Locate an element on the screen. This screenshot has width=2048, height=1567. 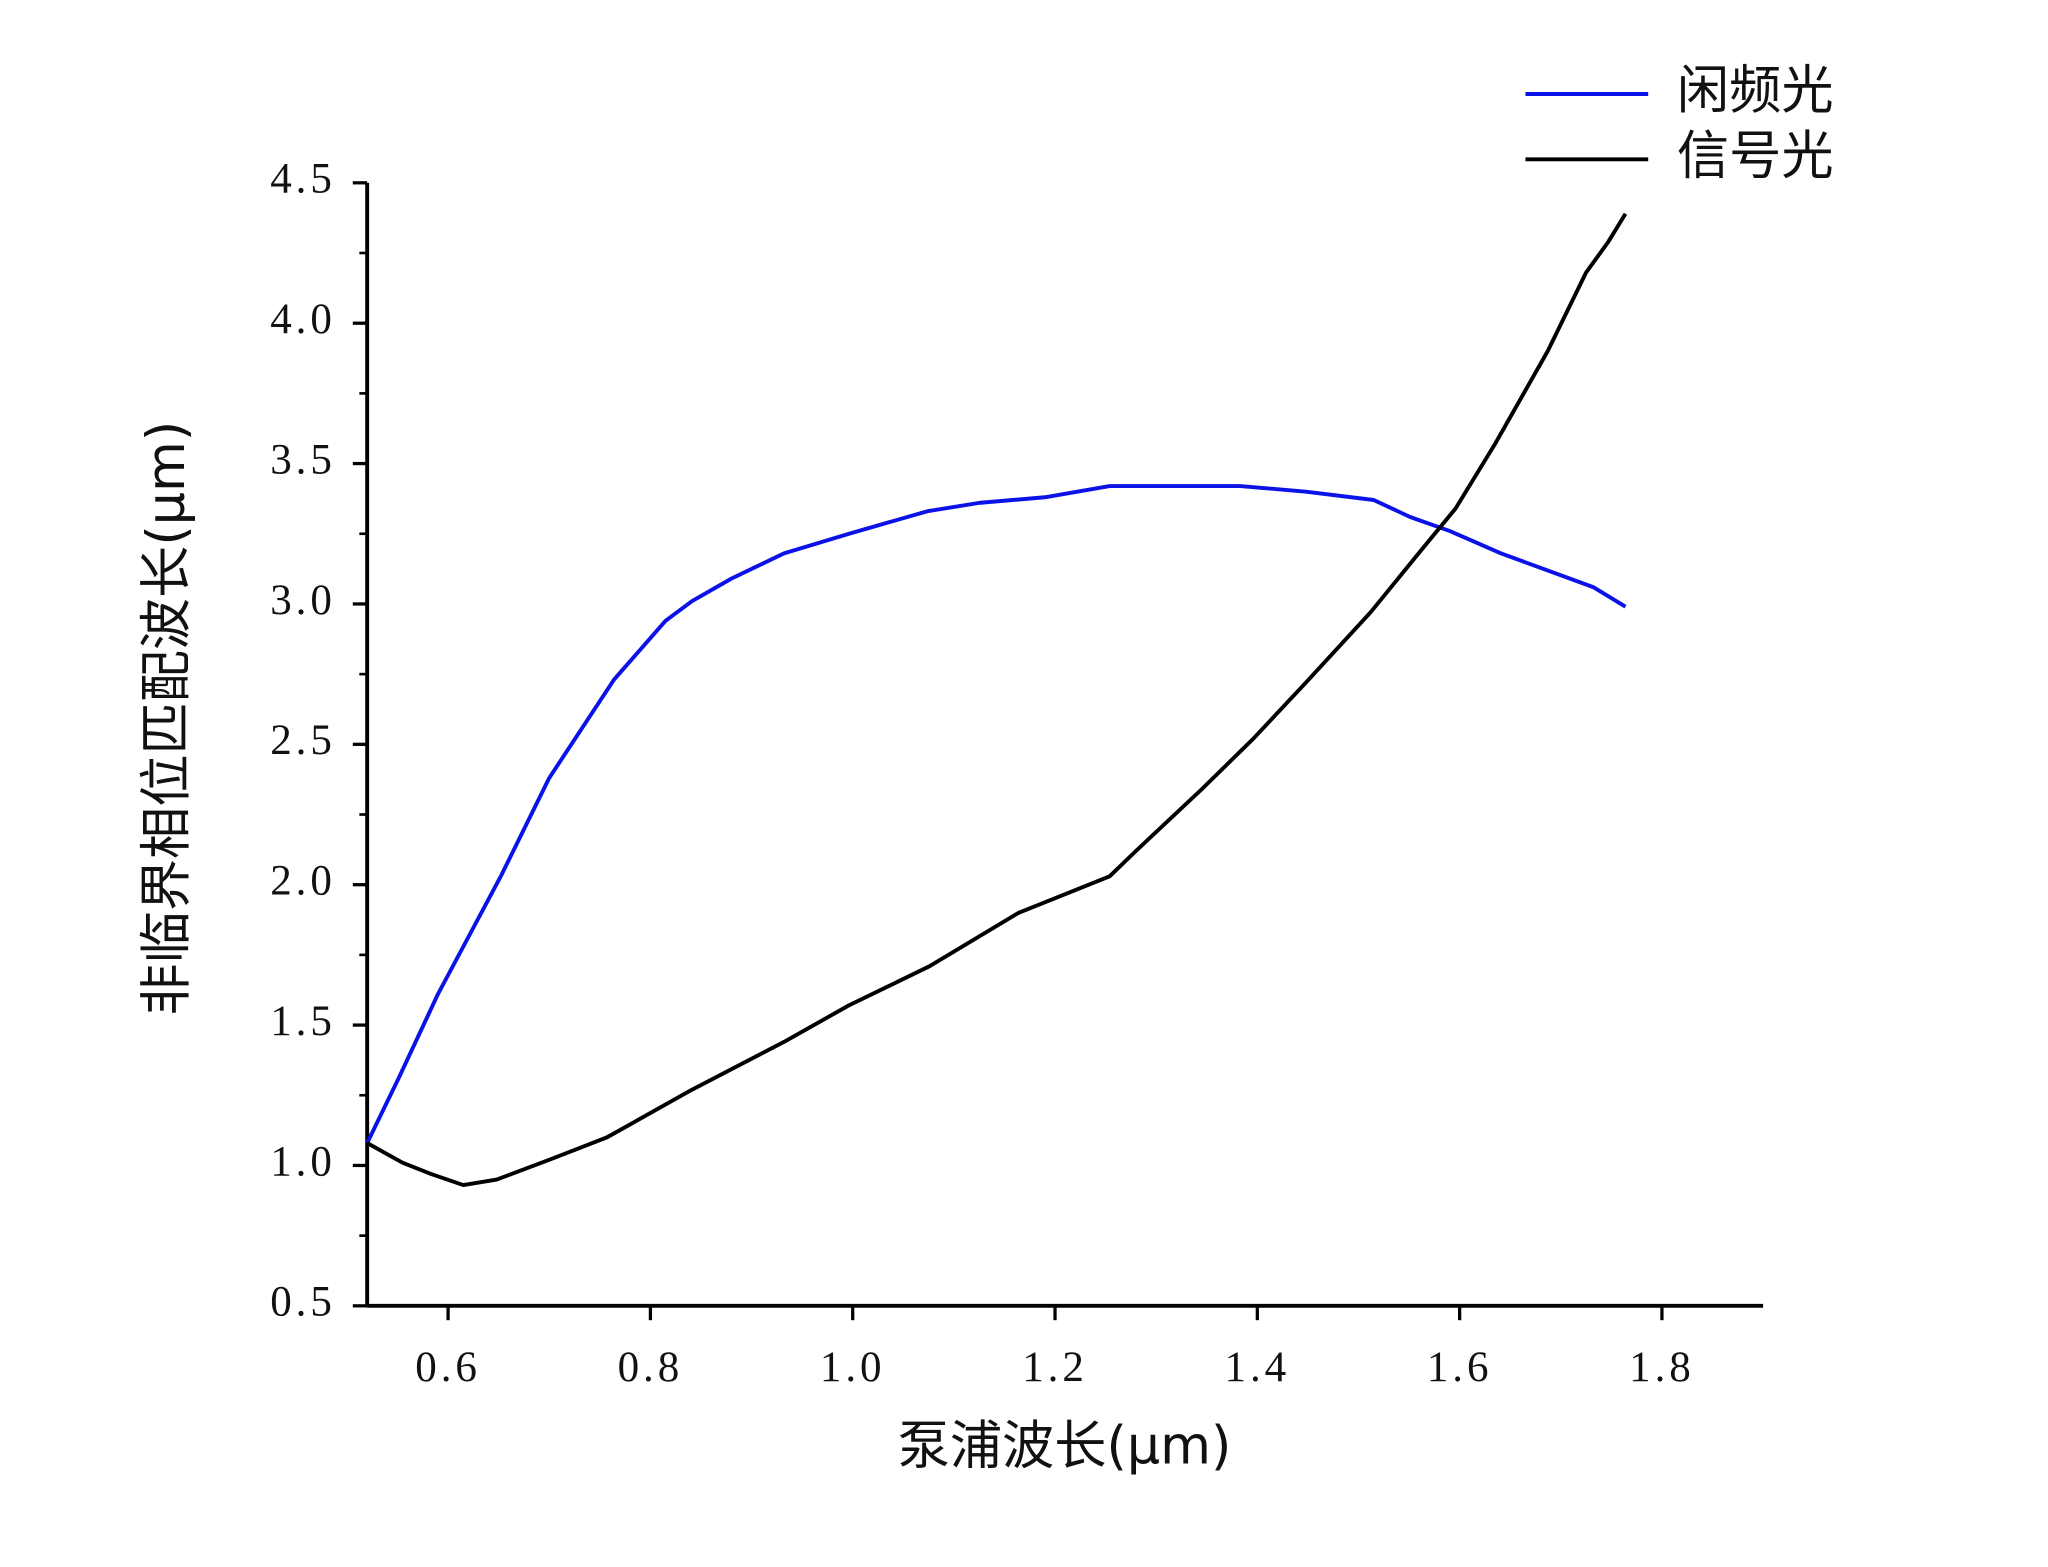
y-axis-label: 非临界相位匹配波长(μm) is located at coordinates (167, 718).